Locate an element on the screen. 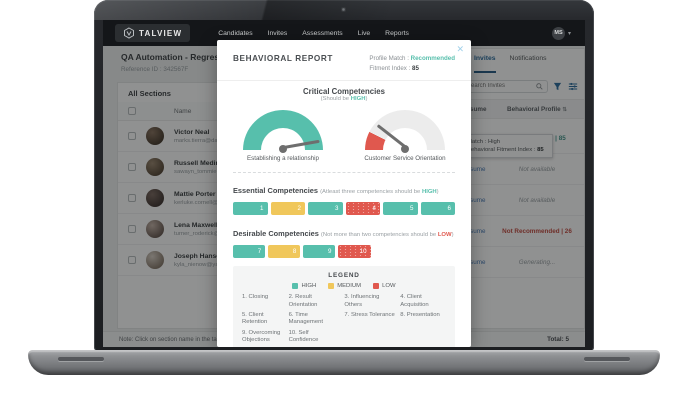  critical-title: Critical Competencies is located at coordinates (344, 92).